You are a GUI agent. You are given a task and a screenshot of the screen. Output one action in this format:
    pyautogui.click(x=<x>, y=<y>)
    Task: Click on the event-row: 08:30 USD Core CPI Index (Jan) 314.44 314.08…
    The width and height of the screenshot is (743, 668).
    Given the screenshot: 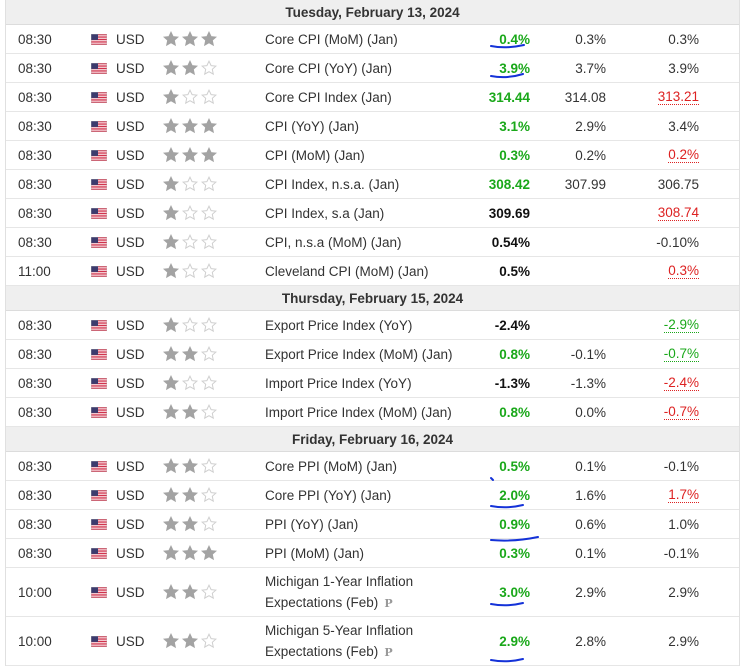 What is the action you would take?
    pyautogui.click(x=372, y=97)
    